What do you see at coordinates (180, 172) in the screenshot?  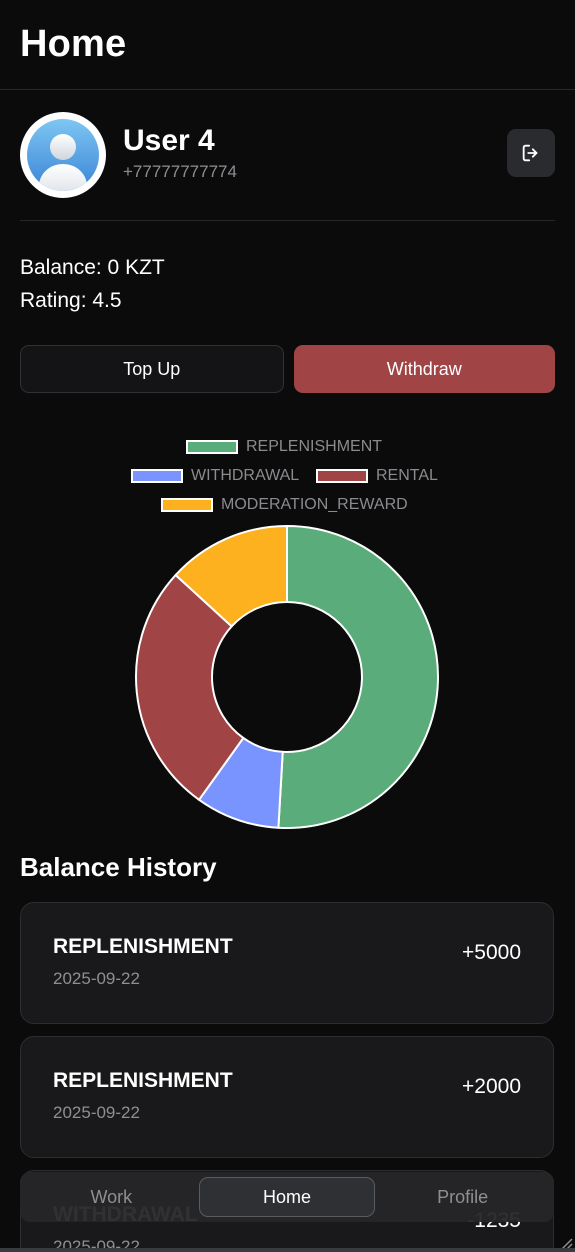 I see `user-phone: +77777777774` at bounding box center [180, 172].